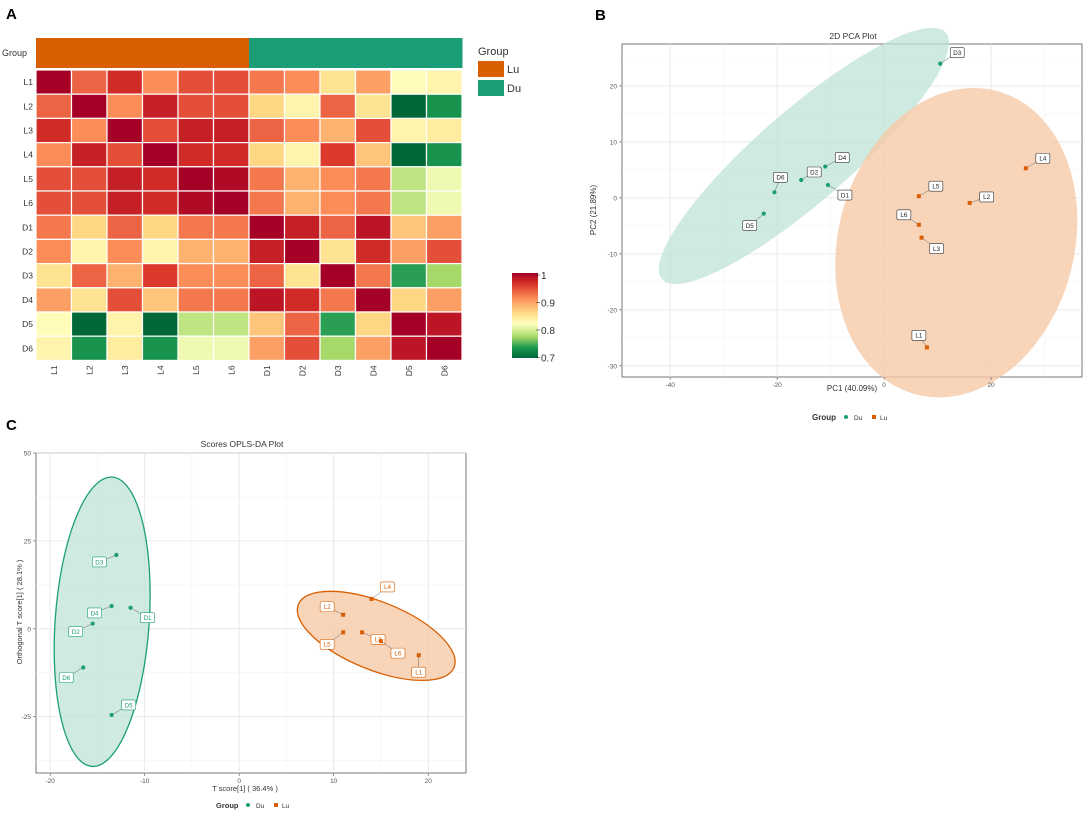 This screenshot has width=1084, height=815. Describe the element at coordinates (853, 36) in the screenshot. I see `pca-title: 2D PCA Plot` at that location.